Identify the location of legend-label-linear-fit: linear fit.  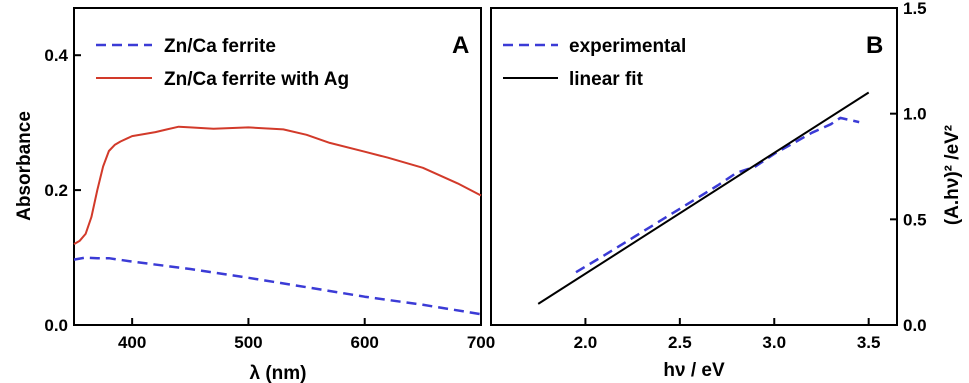
(606, 79).